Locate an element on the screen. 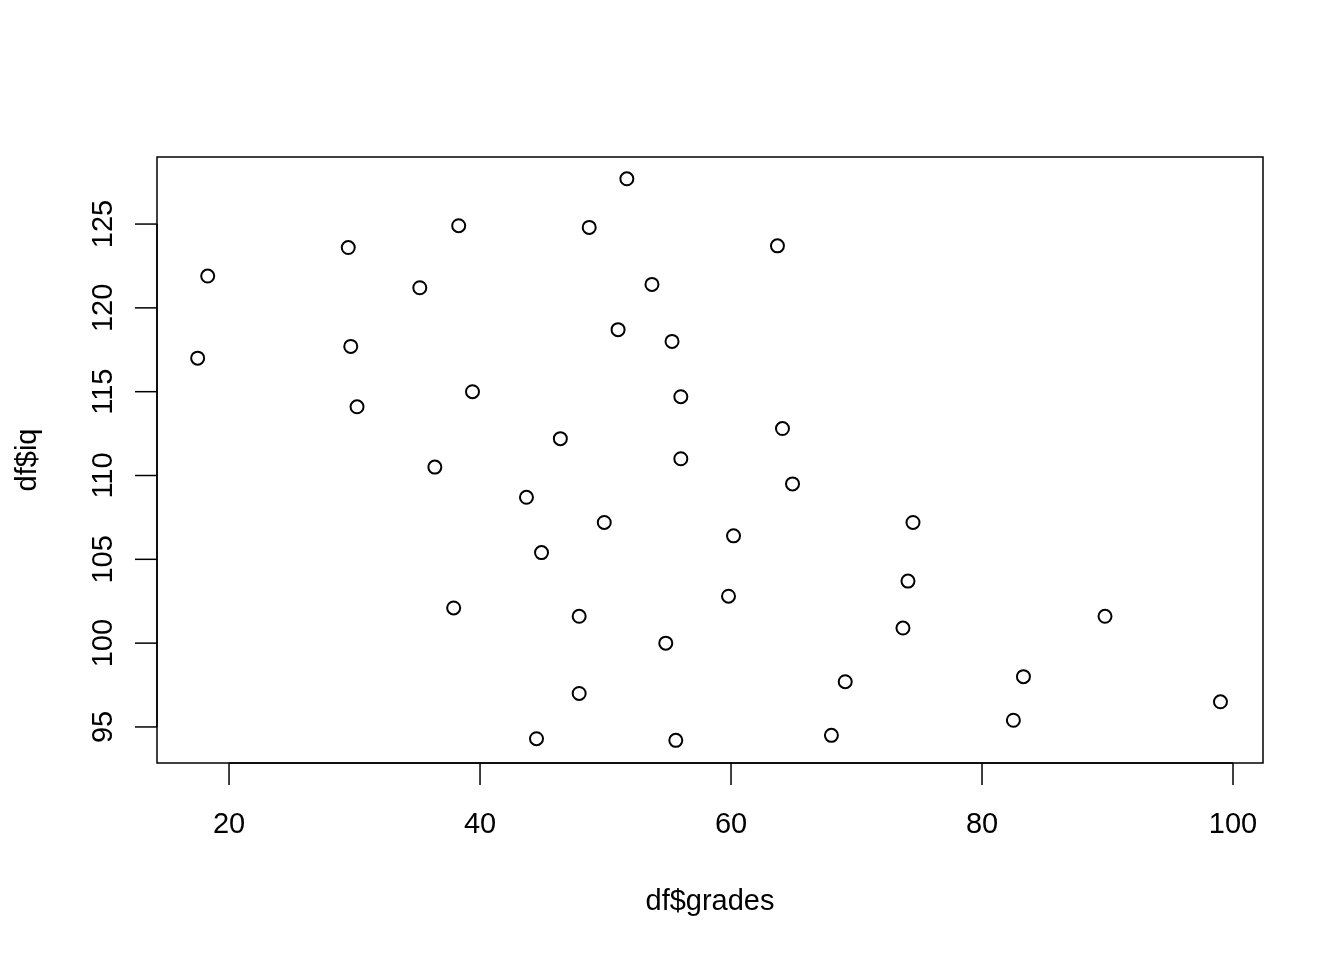 The width and height of the screenshot is (1344, 960). y-tick-label: 115 is located at coordinates (102, 391).